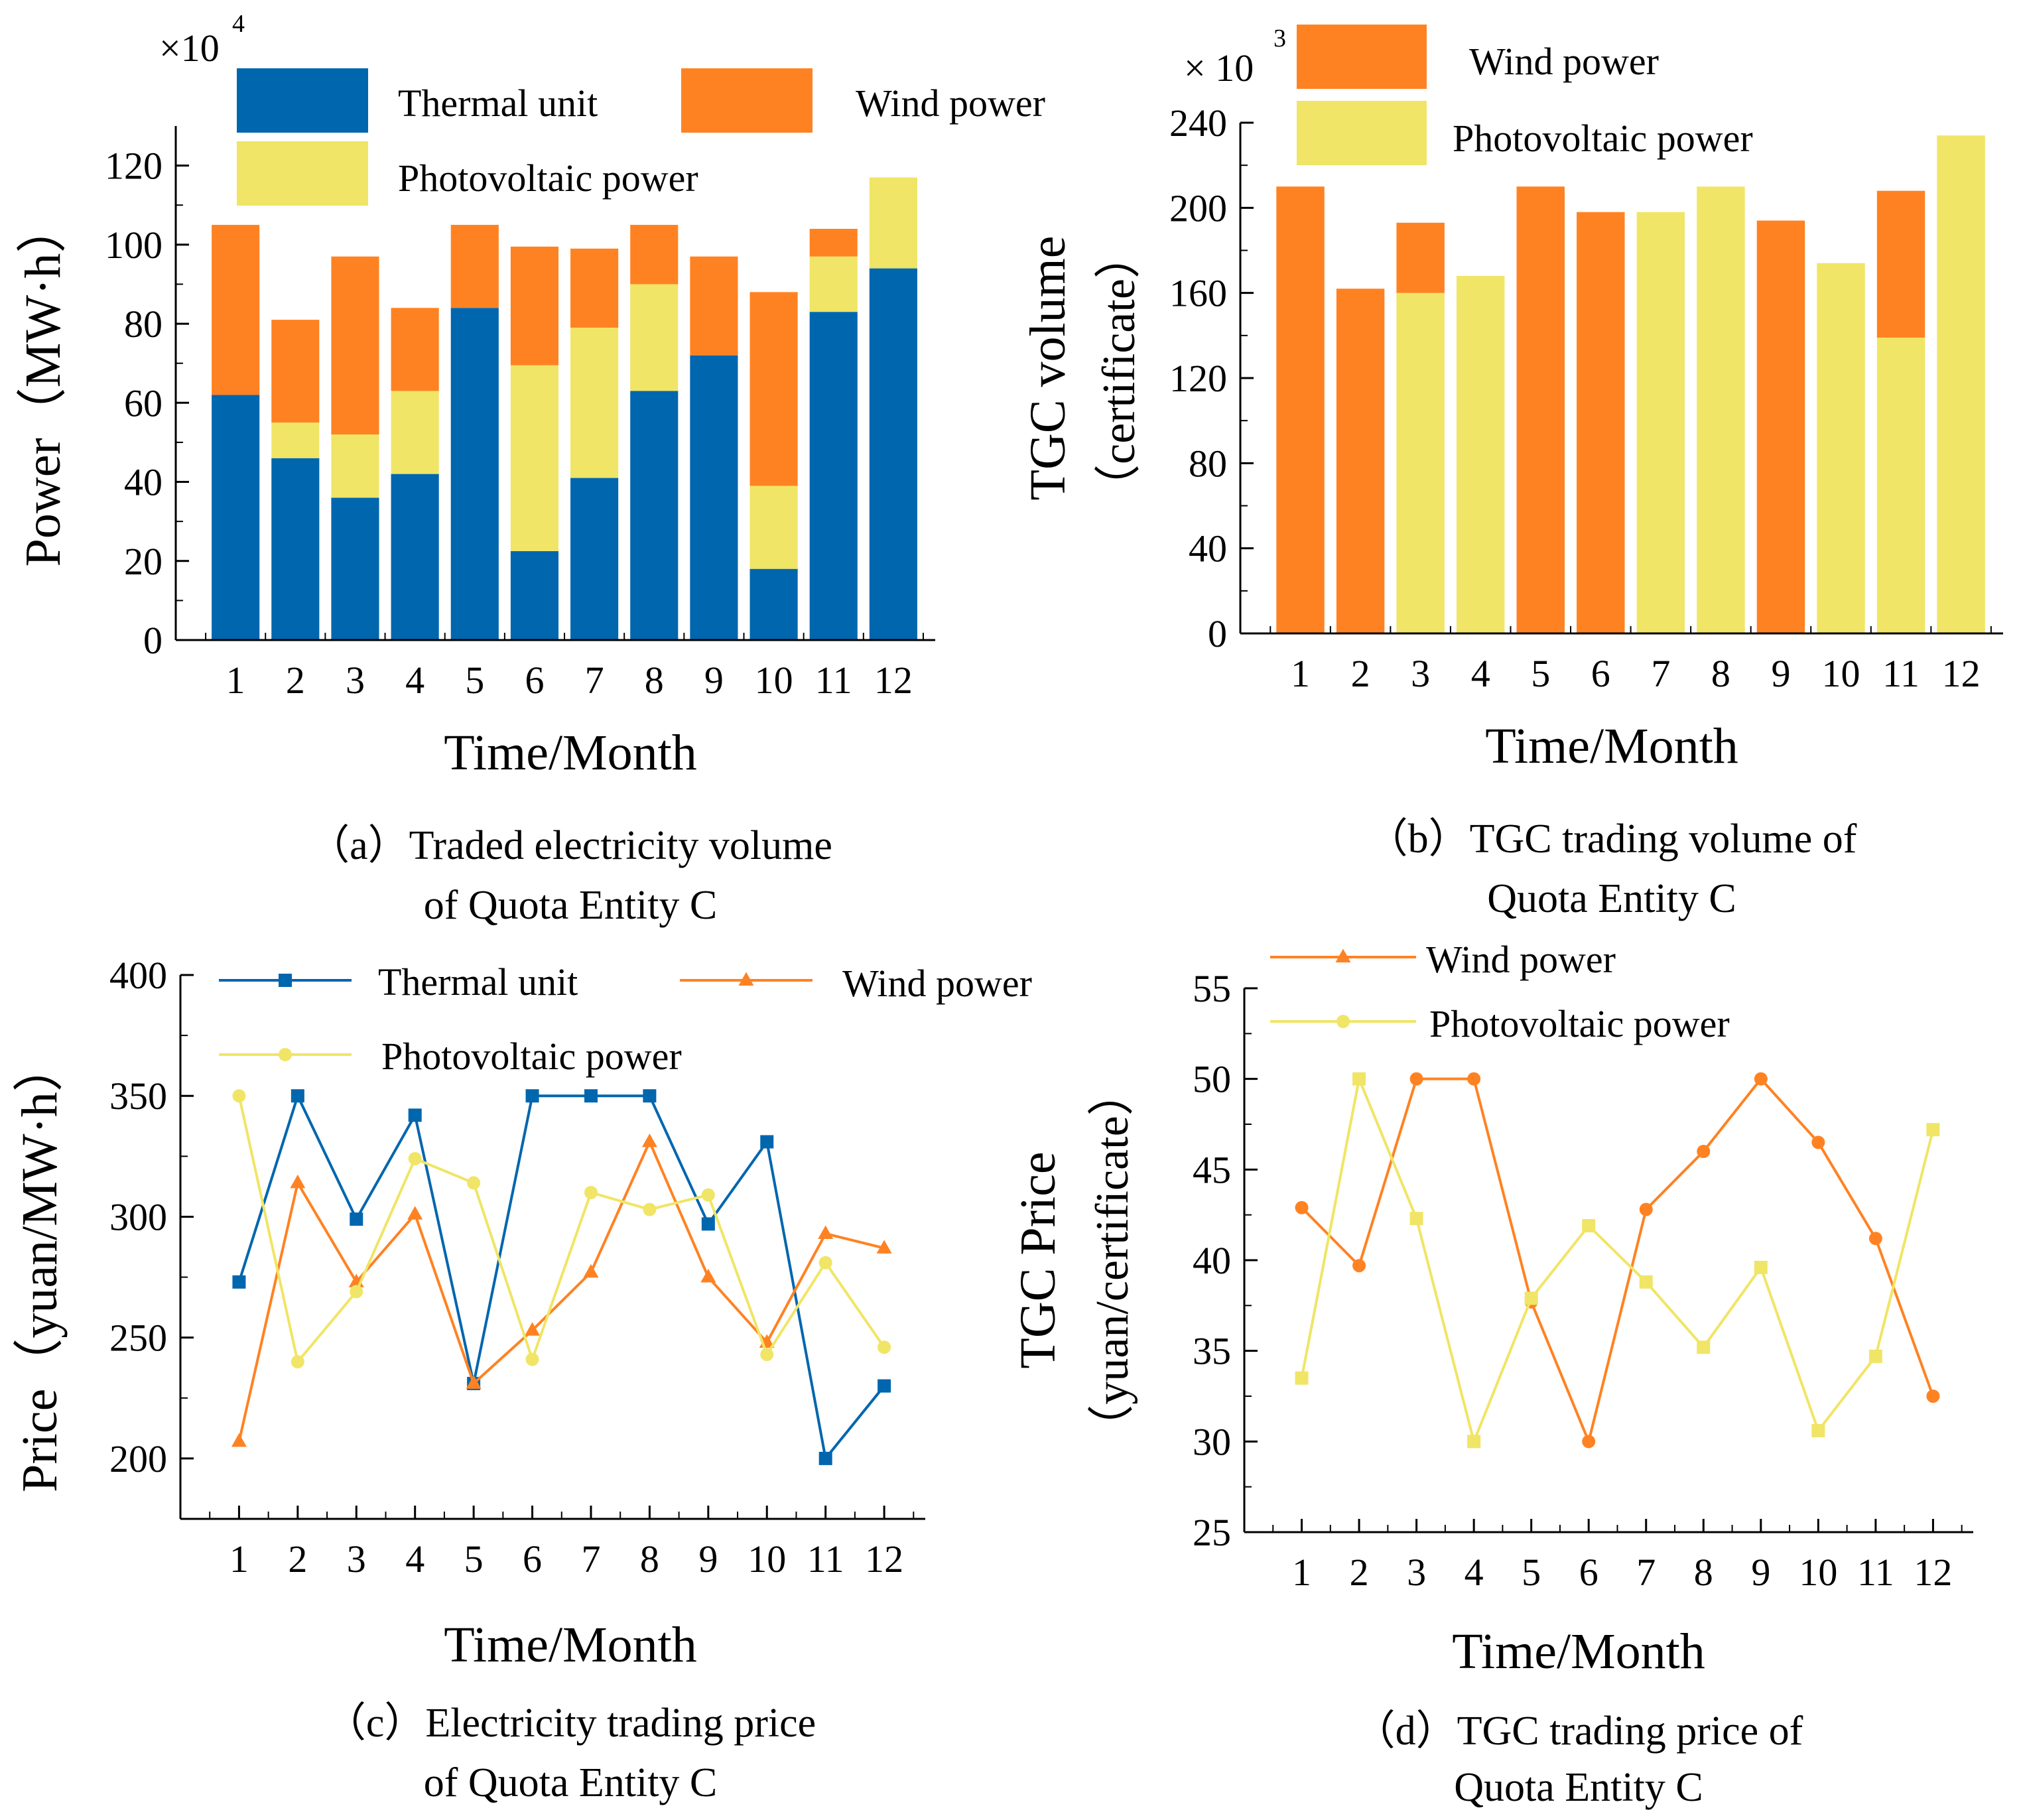  Describe the element at coordinates (1198, 378) in the screenshot. I see `y-tick-label: 120` at that location.